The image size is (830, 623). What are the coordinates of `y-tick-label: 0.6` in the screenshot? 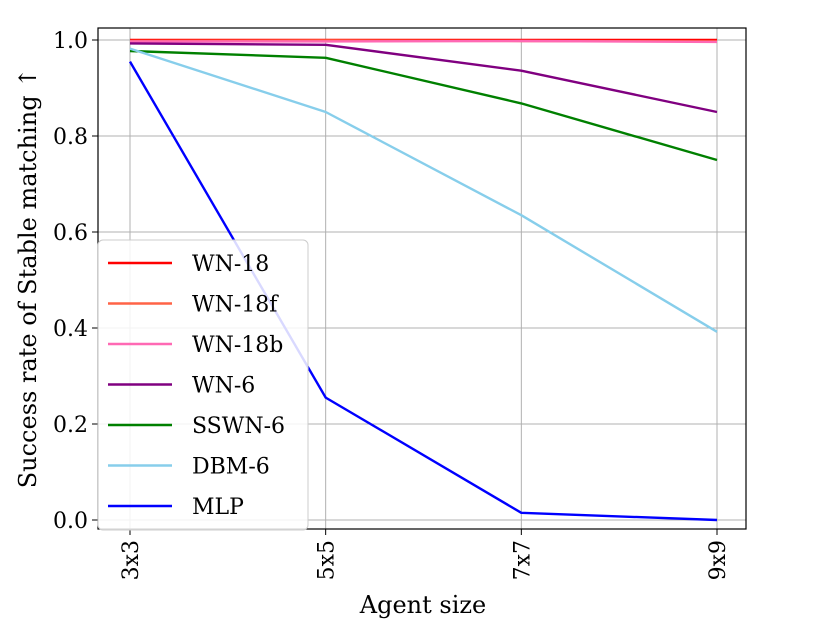 It's located at (70, 233).